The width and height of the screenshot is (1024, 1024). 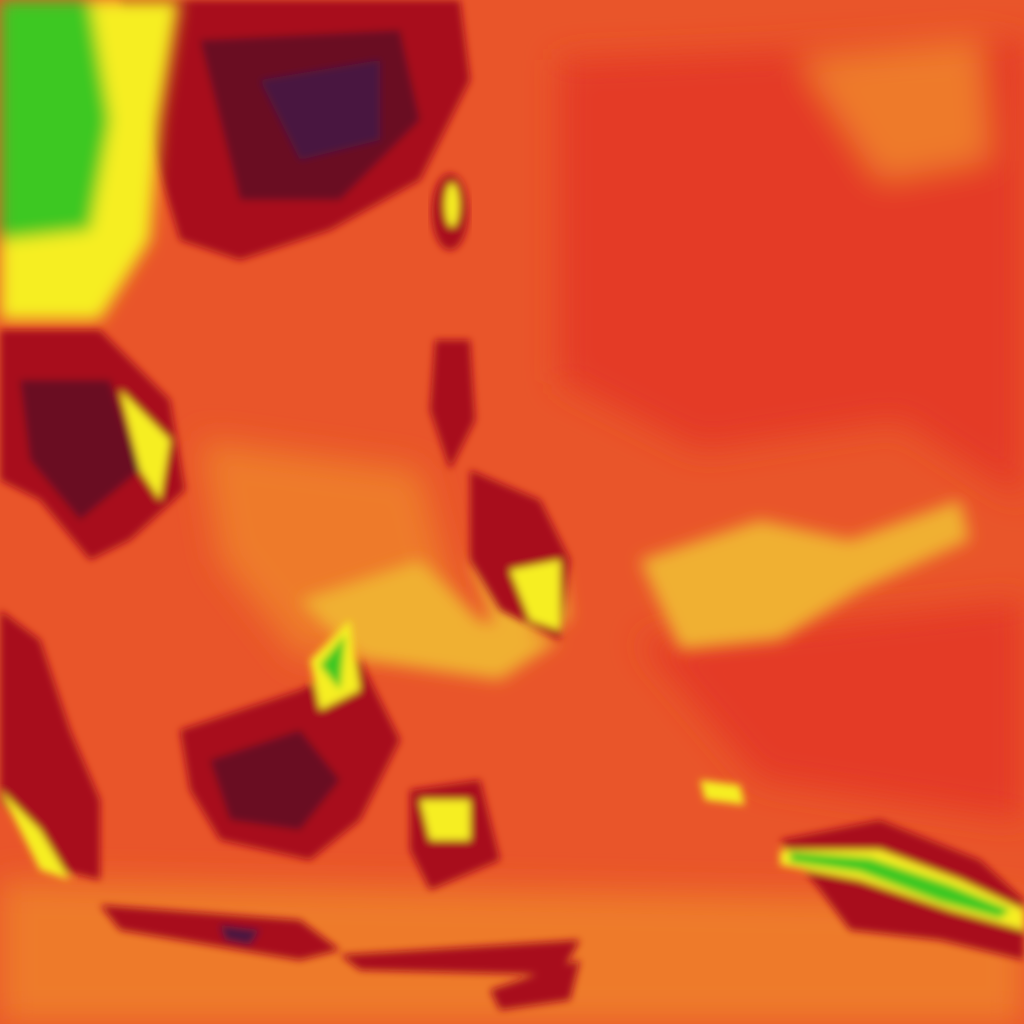 I want to click on land-sumatra, so click(x=50, y=745).